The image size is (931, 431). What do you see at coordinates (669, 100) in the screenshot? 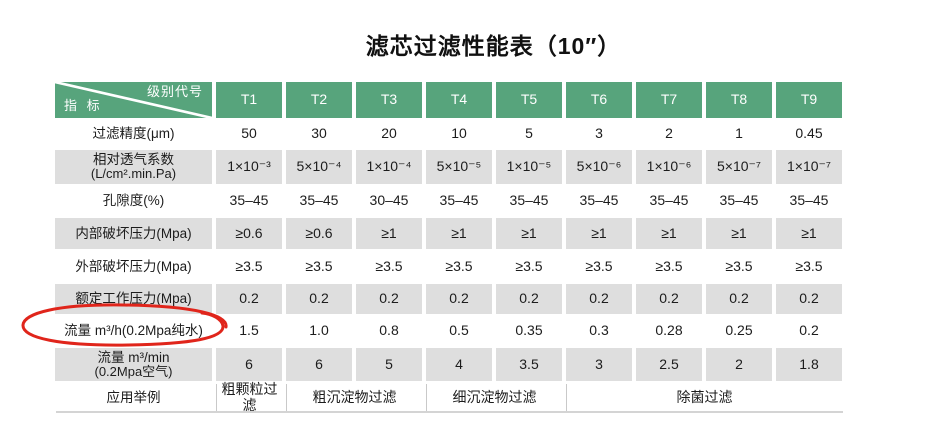
I see `column-header-t7: T7` at bounding box center [669, 100].